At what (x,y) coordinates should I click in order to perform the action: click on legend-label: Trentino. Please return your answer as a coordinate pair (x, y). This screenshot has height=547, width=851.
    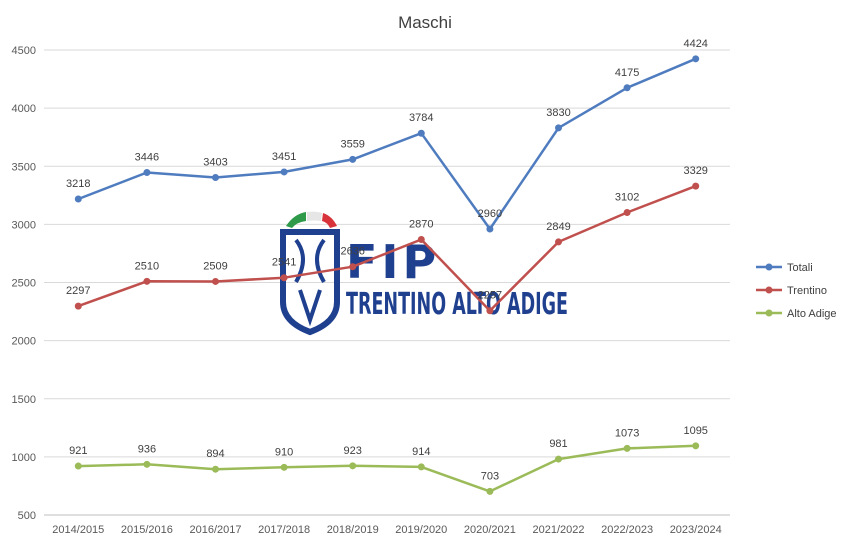
    Looking at the image, I should click on (807, 291).